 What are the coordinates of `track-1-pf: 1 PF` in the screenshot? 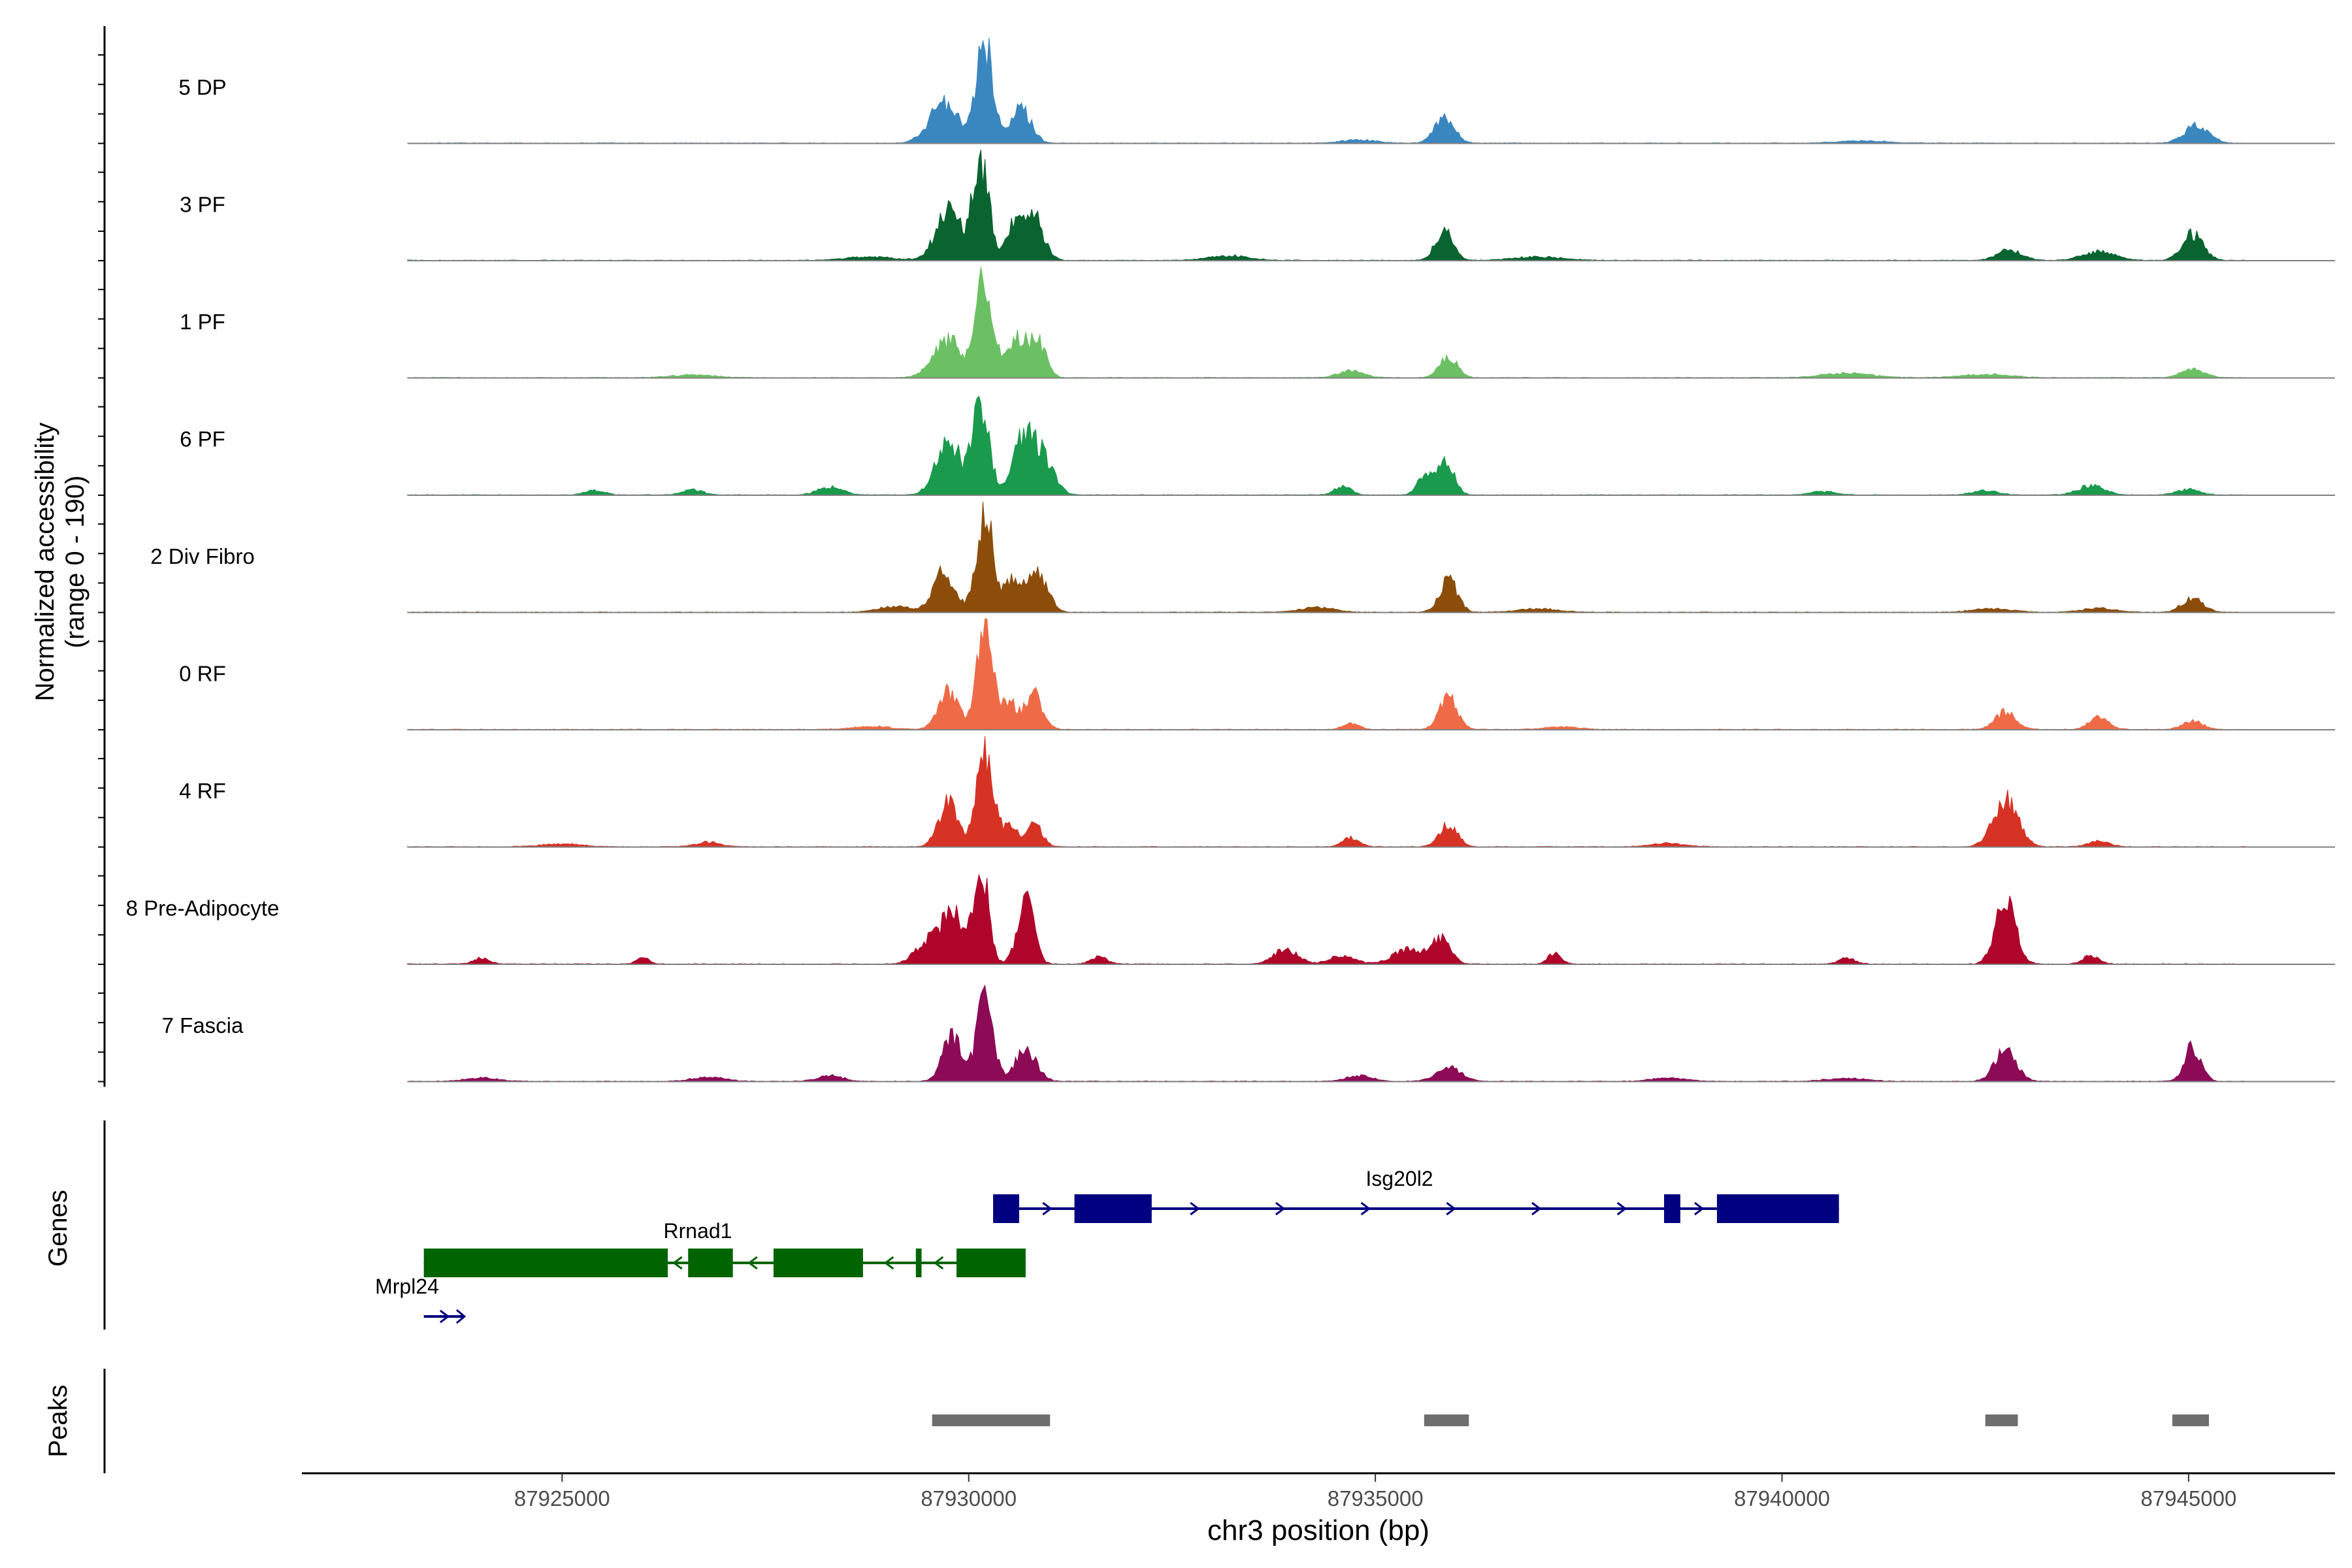 It's located at (1257, 323).